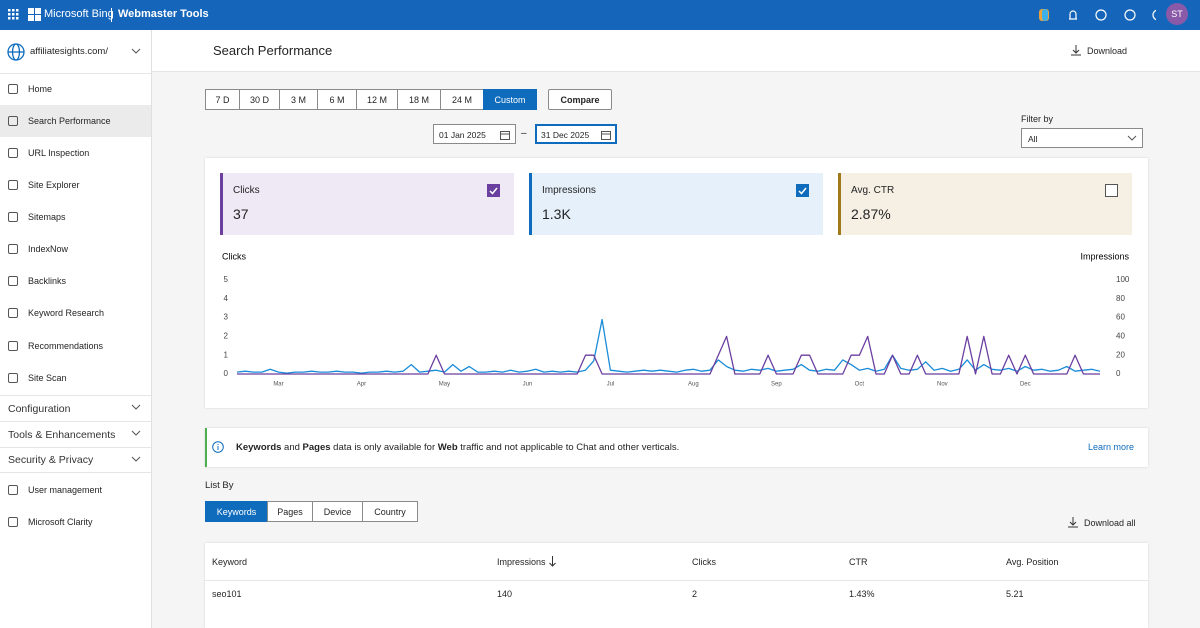 Image resolution: width=1200 pixels, height=628 pixels. Describe the element at coordinates (75, 490) in the screenshot. I see `nav-item: User management` at that location.